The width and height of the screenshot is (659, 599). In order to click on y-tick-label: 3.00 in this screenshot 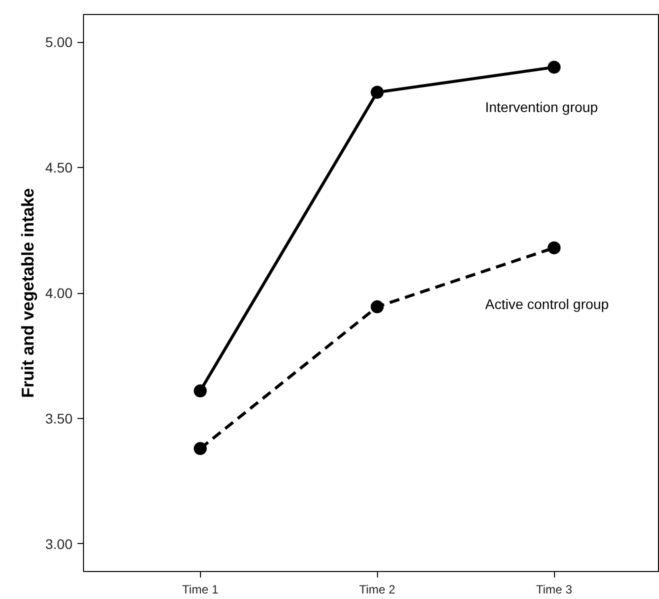, I will do `click(59, 544)`.